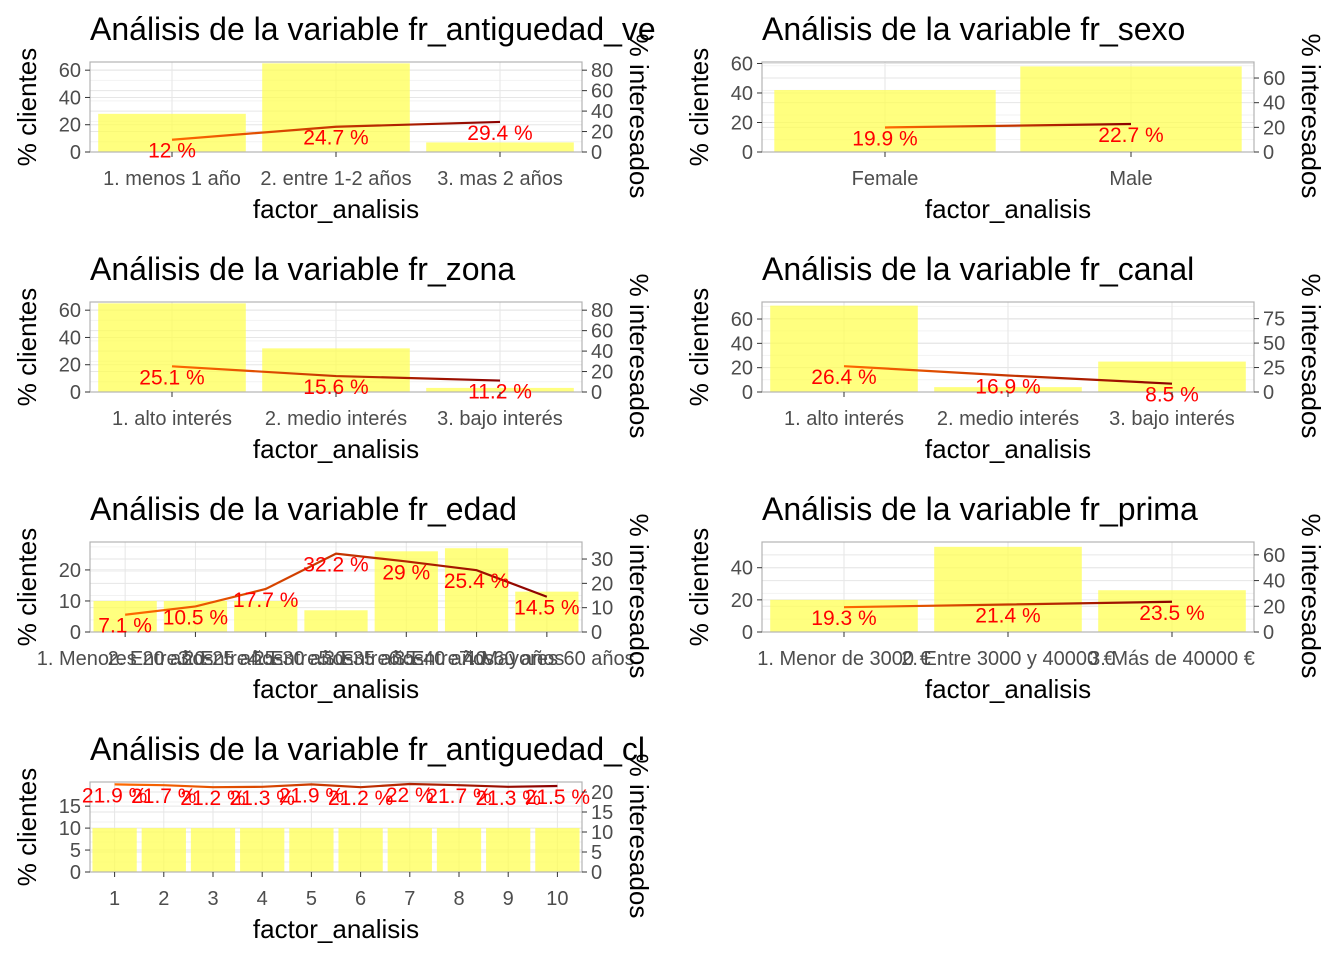  I want to click on x-tick-label: 6. Entre 40-60 años, so click(477, 659).